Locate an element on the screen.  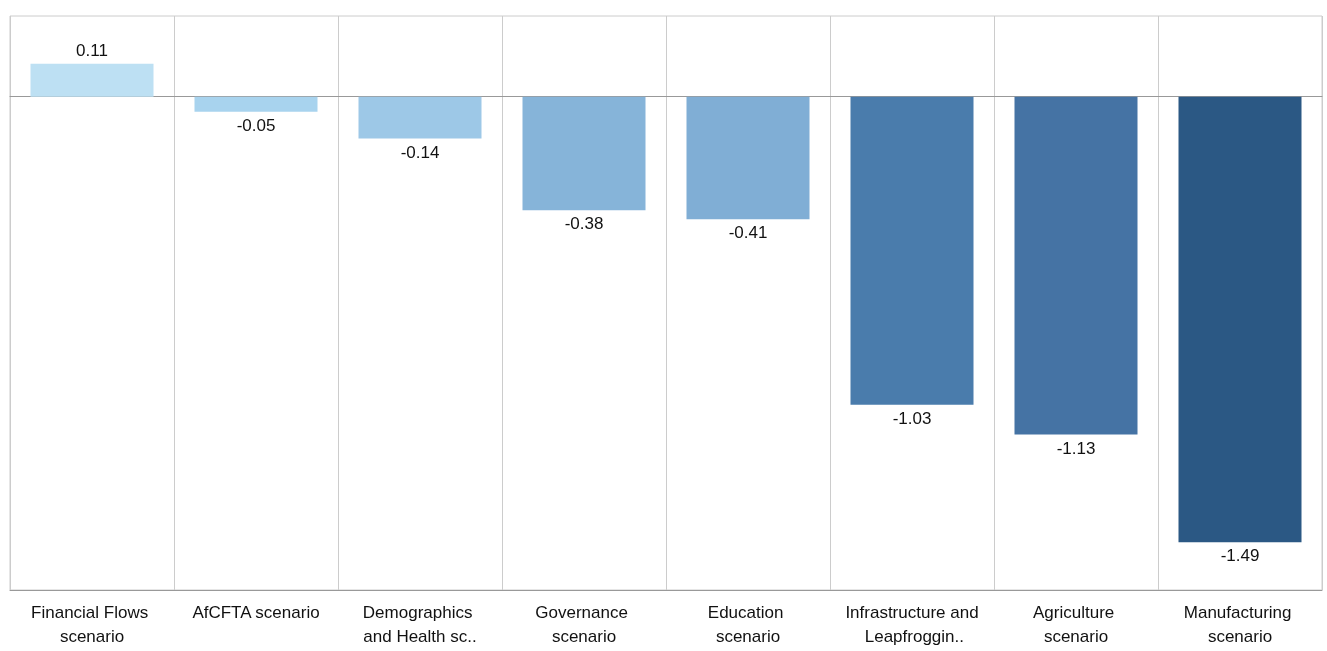
data-label: -0.14 is located at coordinates (420, 152).